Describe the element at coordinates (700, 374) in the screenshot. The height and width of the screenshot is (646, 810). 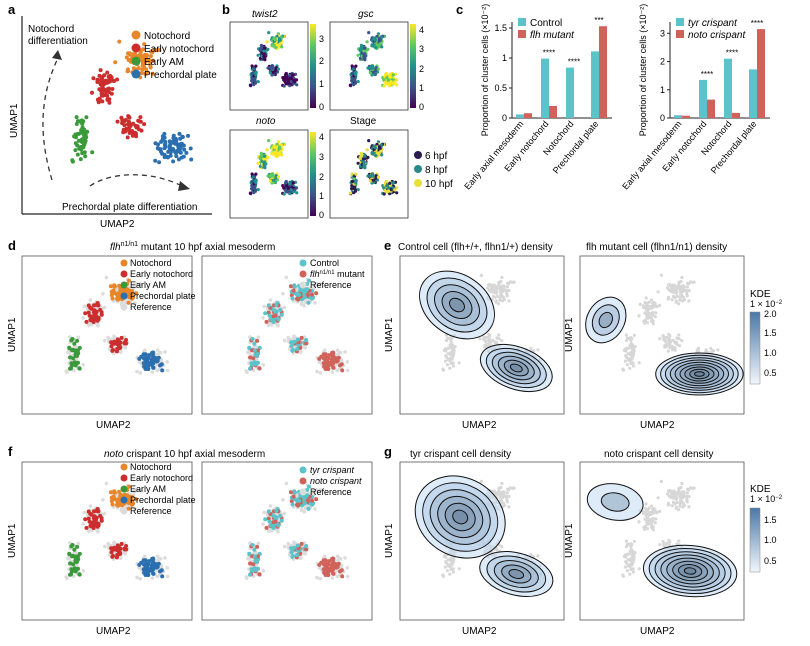
I see `density-contour` at that location.